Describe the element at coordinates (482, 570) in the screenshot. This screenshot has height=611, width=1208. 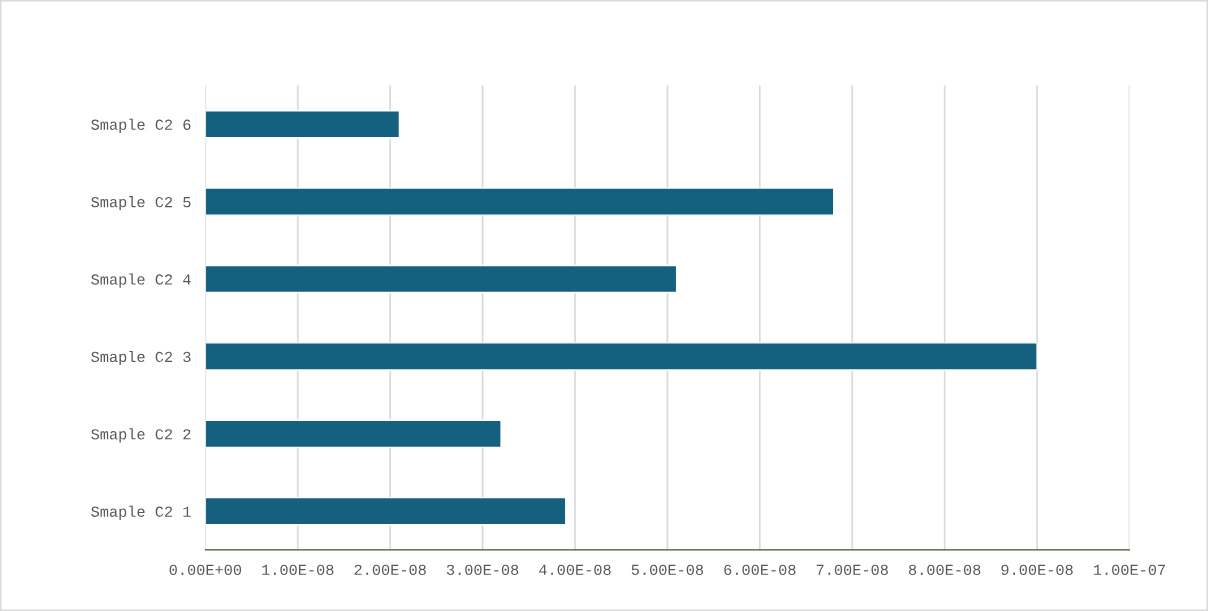
I see `x-tick-label: 3.00E-08` at that location.